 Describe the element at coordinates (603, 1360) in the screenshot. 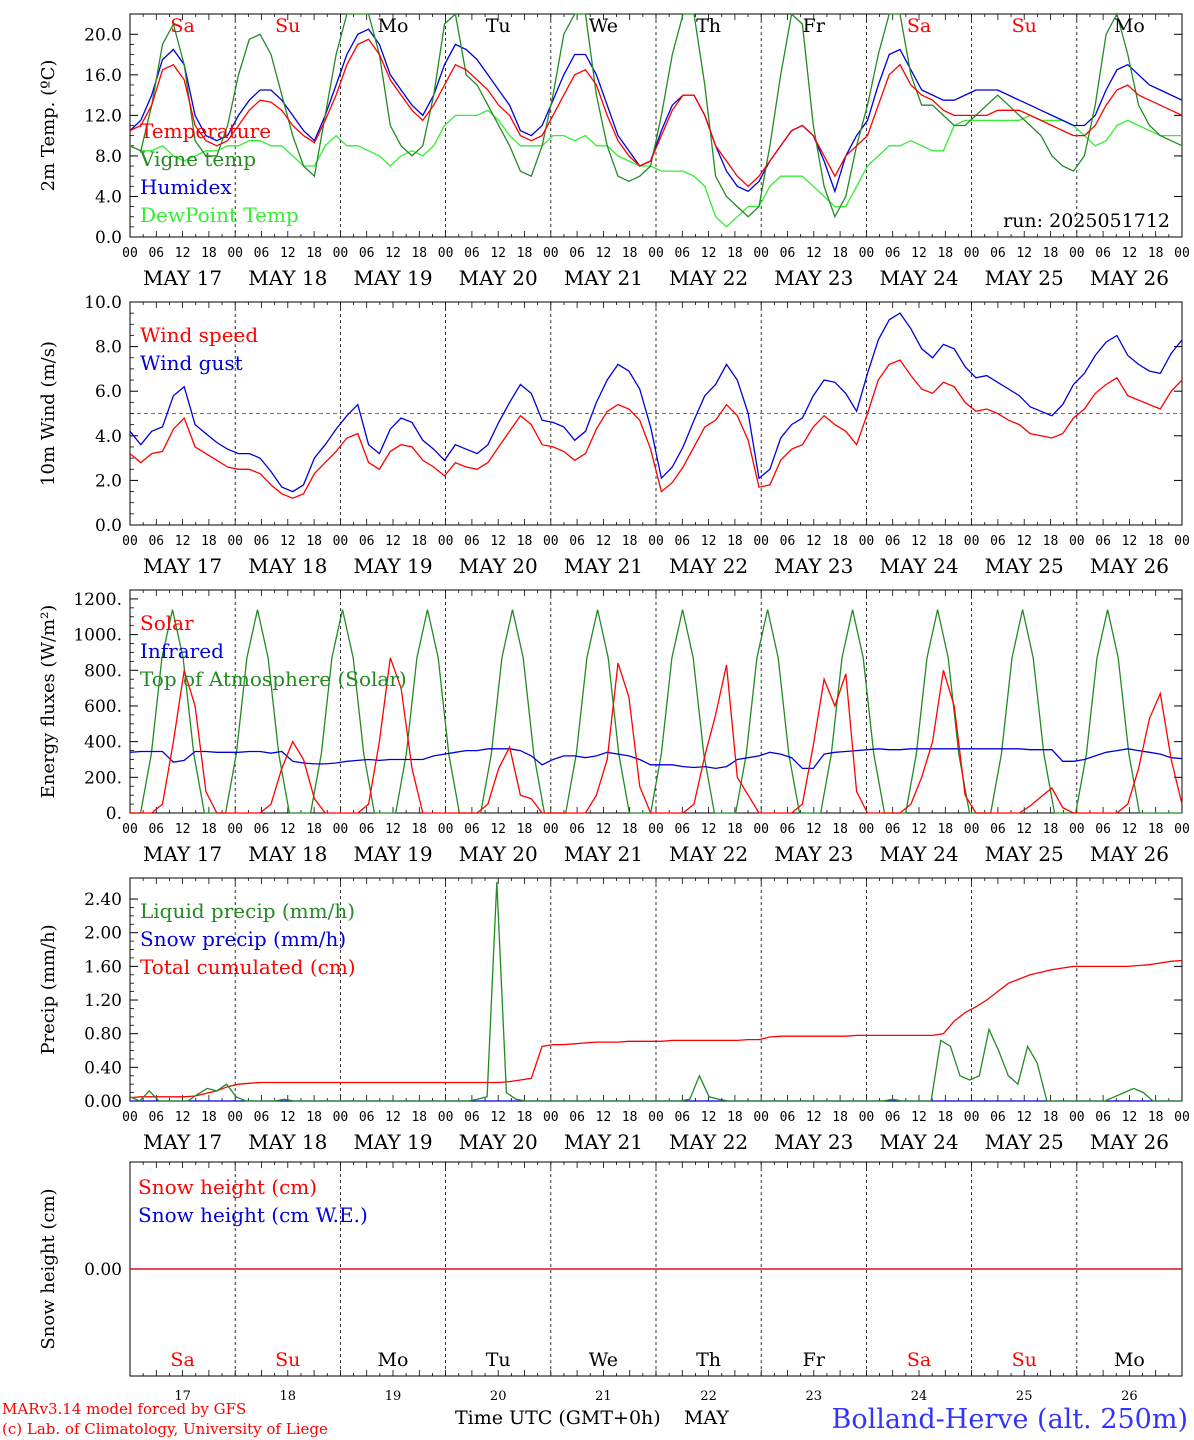

I see `snow-weekday-label: We` at that location.